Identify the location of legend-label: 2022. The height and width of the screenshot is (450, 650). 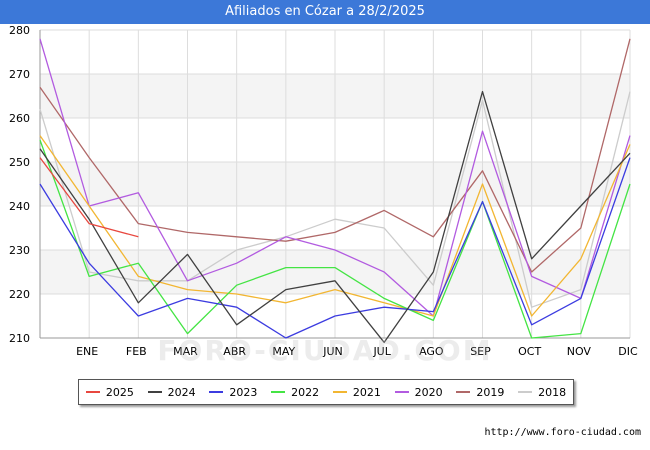
(305, 392).